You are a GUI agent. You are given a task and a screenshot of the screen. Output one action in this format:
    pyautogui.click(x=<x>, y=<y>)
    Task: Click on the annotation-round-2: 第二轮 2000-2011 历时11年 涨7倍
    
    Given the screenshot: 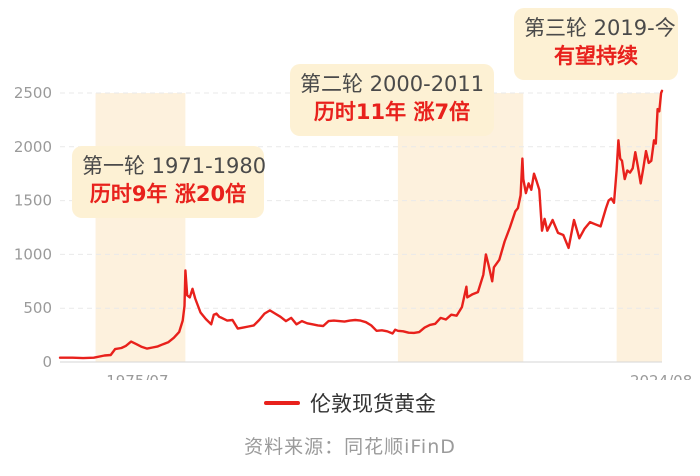 What is the action you would take?
    pyautogui.click(x=392, y=100)
    